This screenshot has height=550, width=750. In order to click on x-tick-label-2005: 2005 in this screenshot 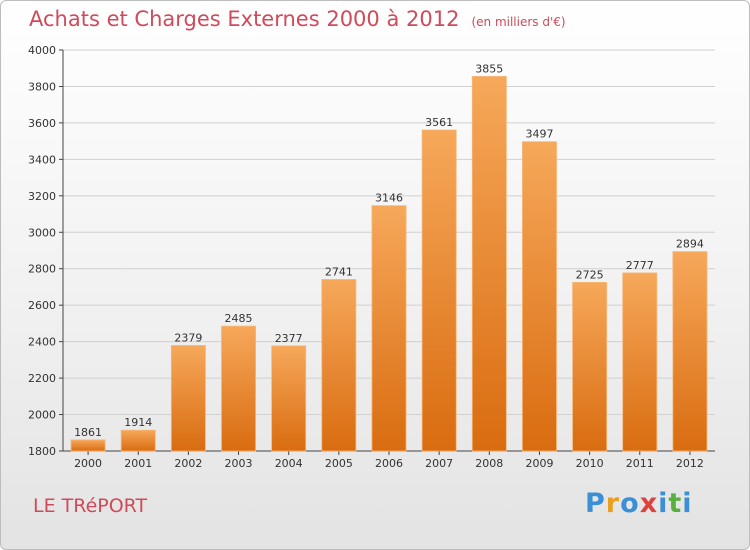, I will do `click(339, 463)`.